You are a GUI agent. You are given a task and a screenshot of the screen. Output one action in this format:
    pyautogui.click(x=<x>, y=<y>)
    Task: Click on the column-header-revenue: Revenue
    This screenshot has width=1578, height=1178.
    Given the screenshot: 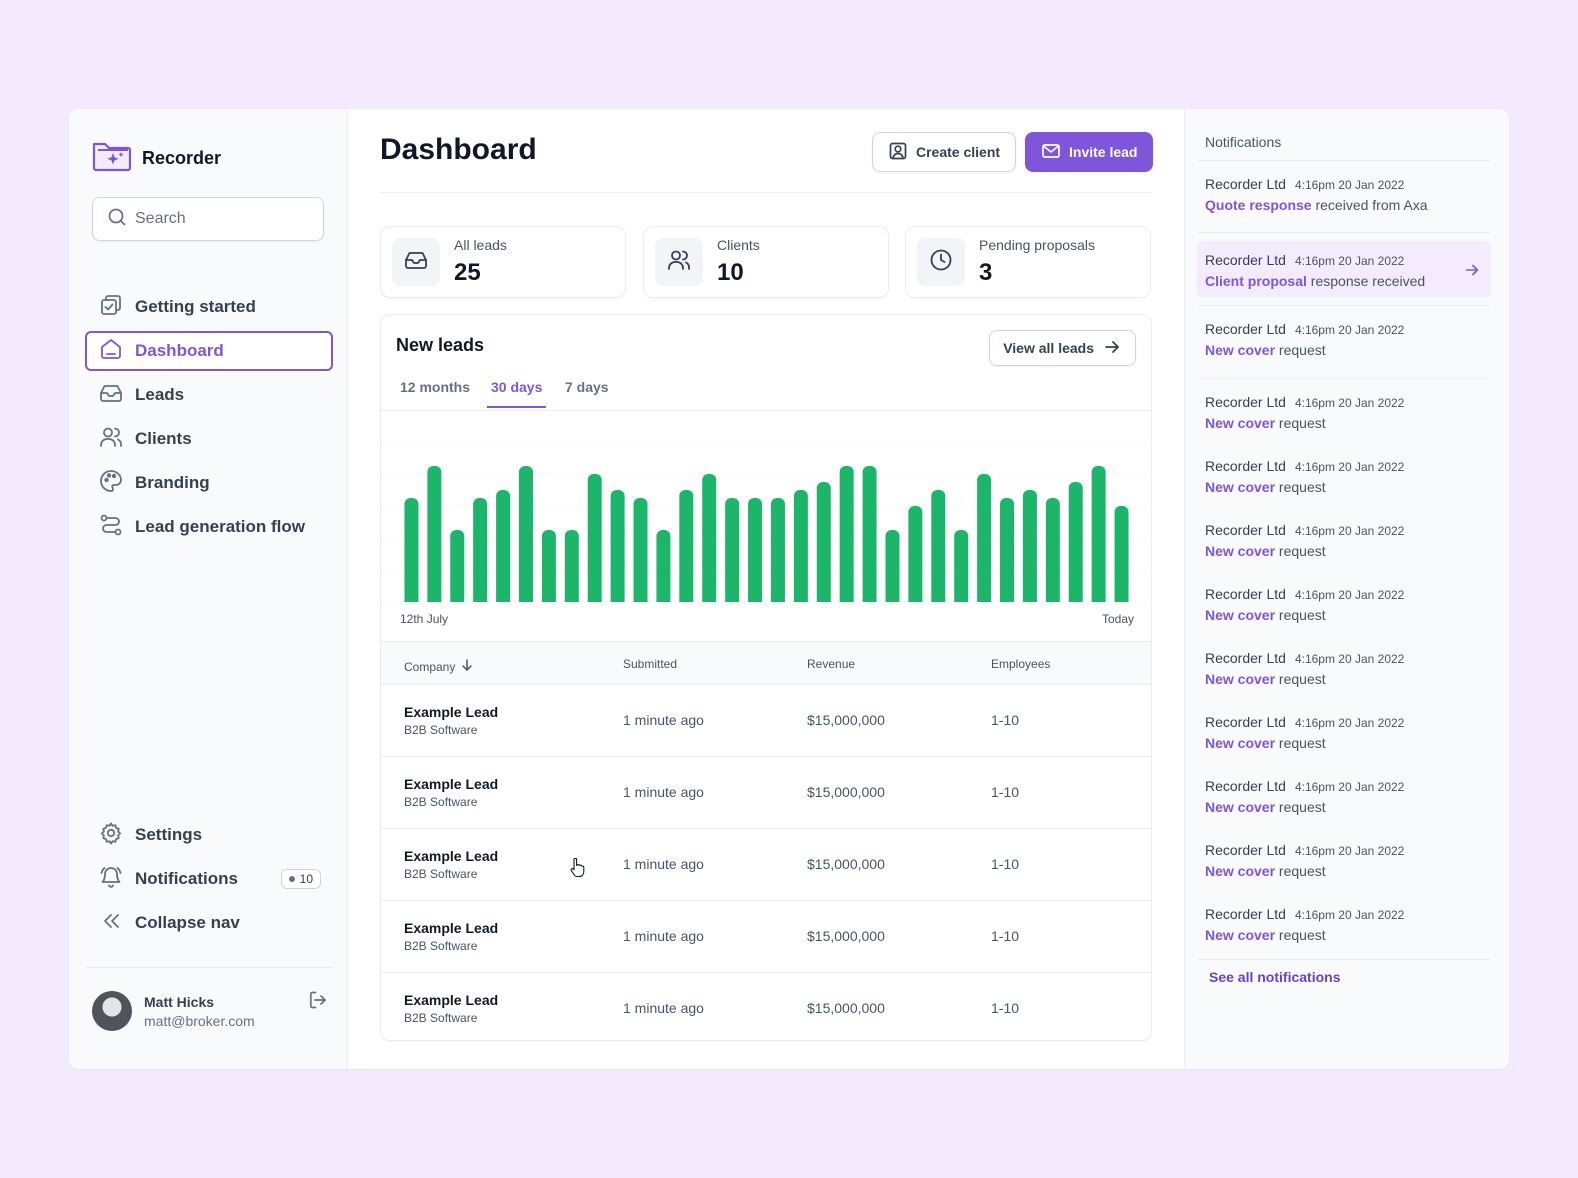 What is the action you would take?
    pyautogui.click(x=831, y=664)
    